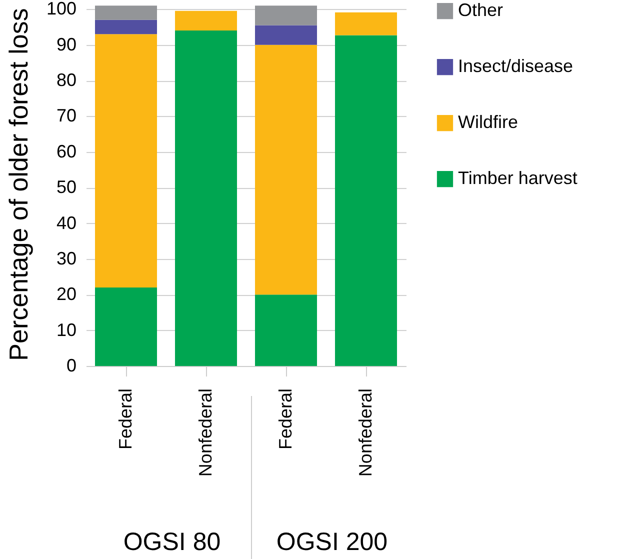  I want to click on y-tick-label: 40, so click(66, 222).